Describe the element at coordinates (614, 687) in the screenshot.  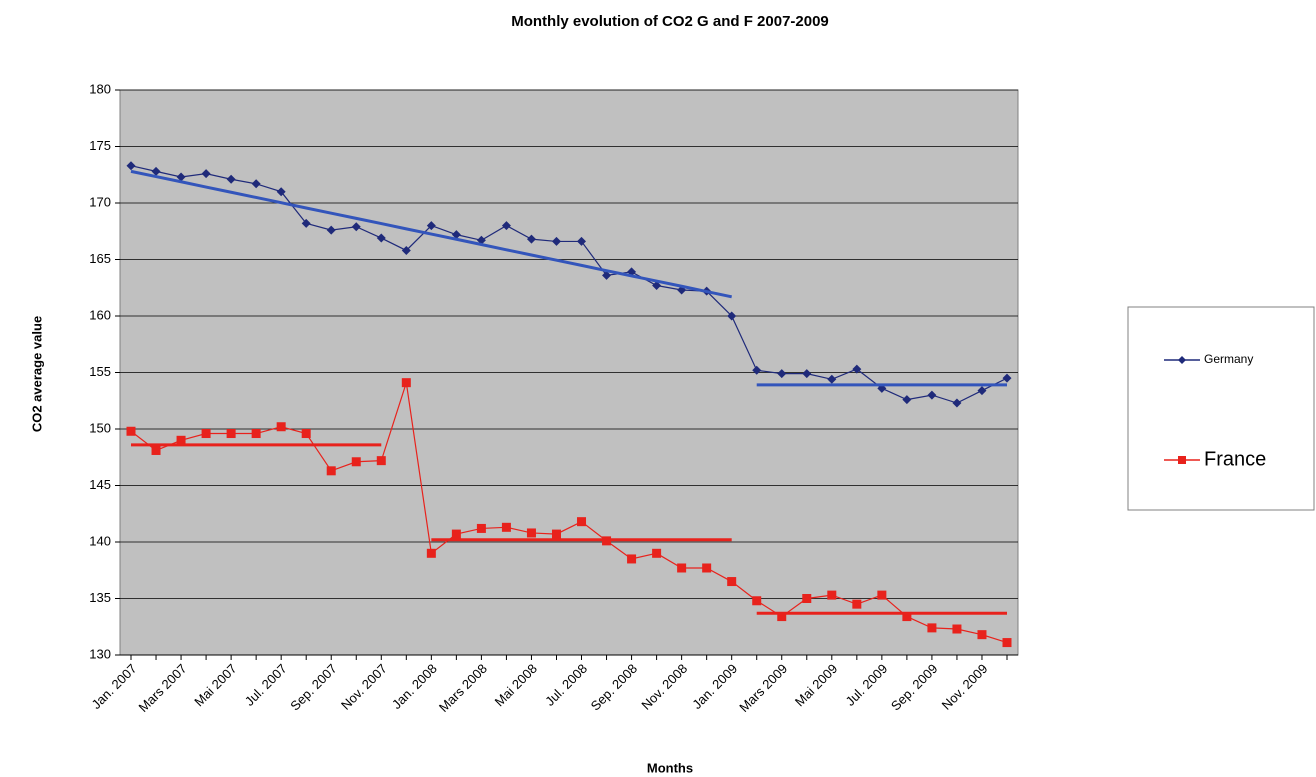
I see `x-tick-label: Sep. 2008` at that location.